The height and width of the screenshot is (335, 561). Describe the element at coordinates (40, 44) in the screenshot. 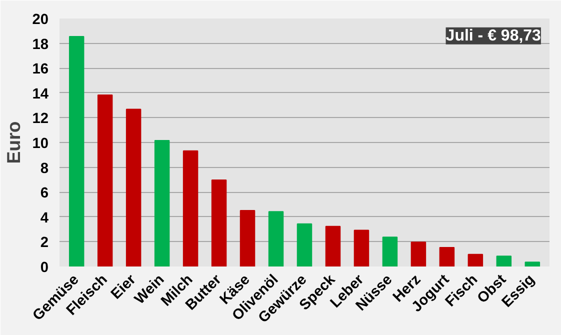

I see `y-tick-label: 18` at that location.